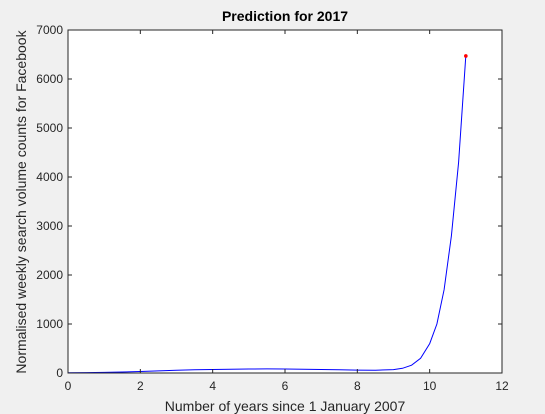  I want to click on y-tick-label: 4000, so click(49, 177).